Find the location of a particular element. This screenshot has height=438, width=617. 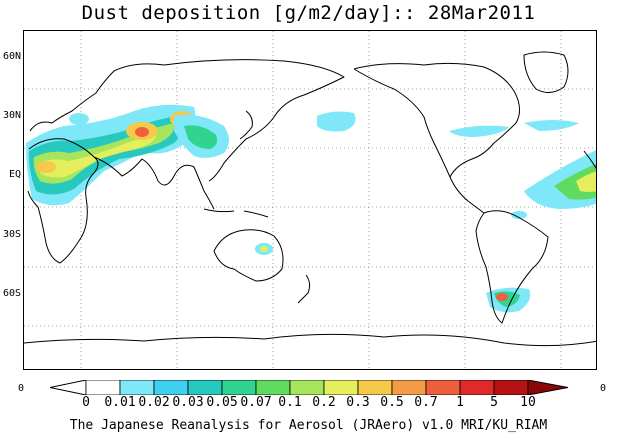

latitude-label-30n: 30N is located at coordinates (11, 115).